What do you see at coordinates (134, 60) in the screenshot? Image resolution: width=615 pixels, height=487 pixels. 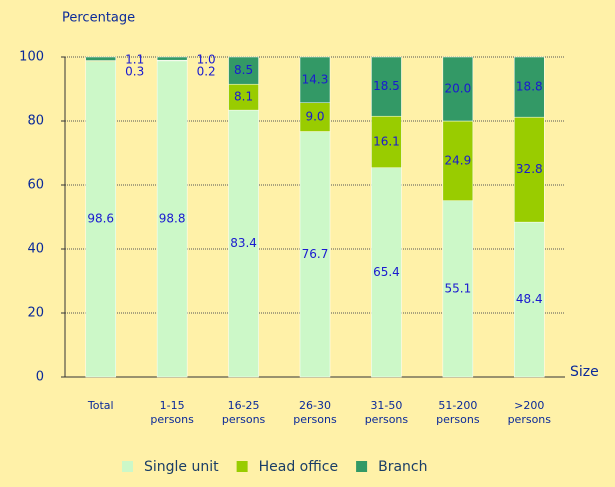 I see `value-label: 1.1` at bounding box center [134, 60].